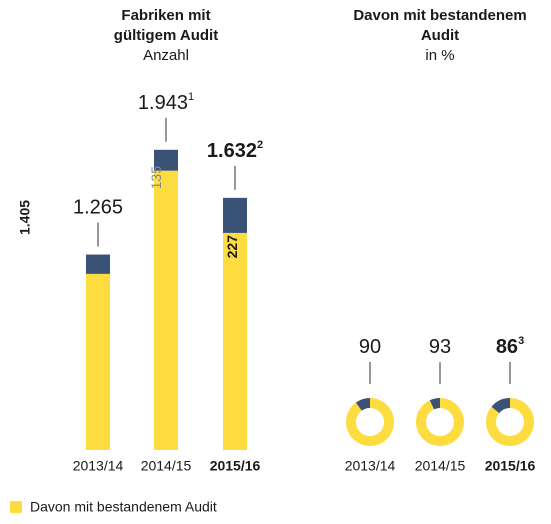  Describe the element at coordinates (123, 507) in the screenshot. I see `legend-label: Davon mit bestandenem Audit` at that location.